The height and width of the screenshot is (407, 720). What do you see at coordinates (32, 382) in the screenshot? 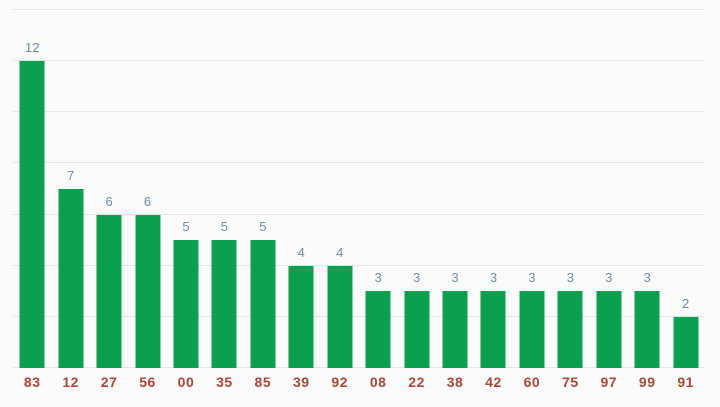
I see `x-axis-label: 83` at bounding box center [32, 382].